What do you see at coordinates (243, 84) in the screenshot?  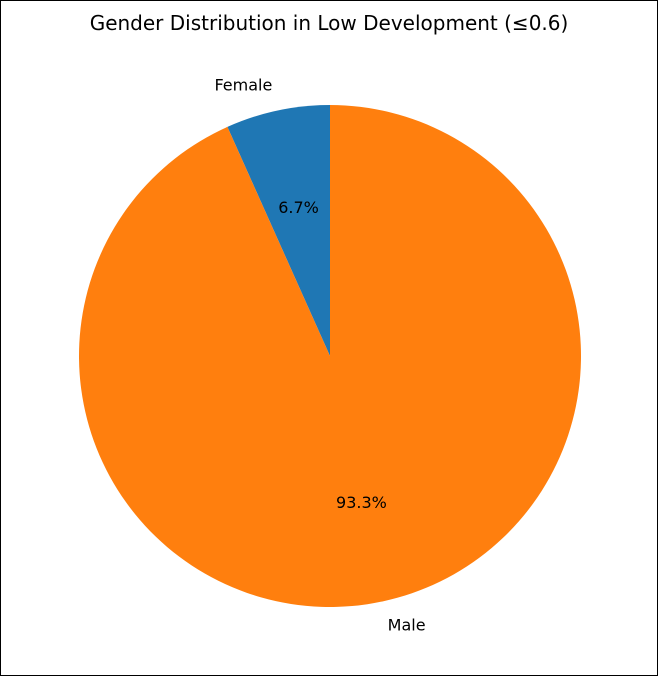 I see `slice-label-female: Female` at bounding box center [243, 84].